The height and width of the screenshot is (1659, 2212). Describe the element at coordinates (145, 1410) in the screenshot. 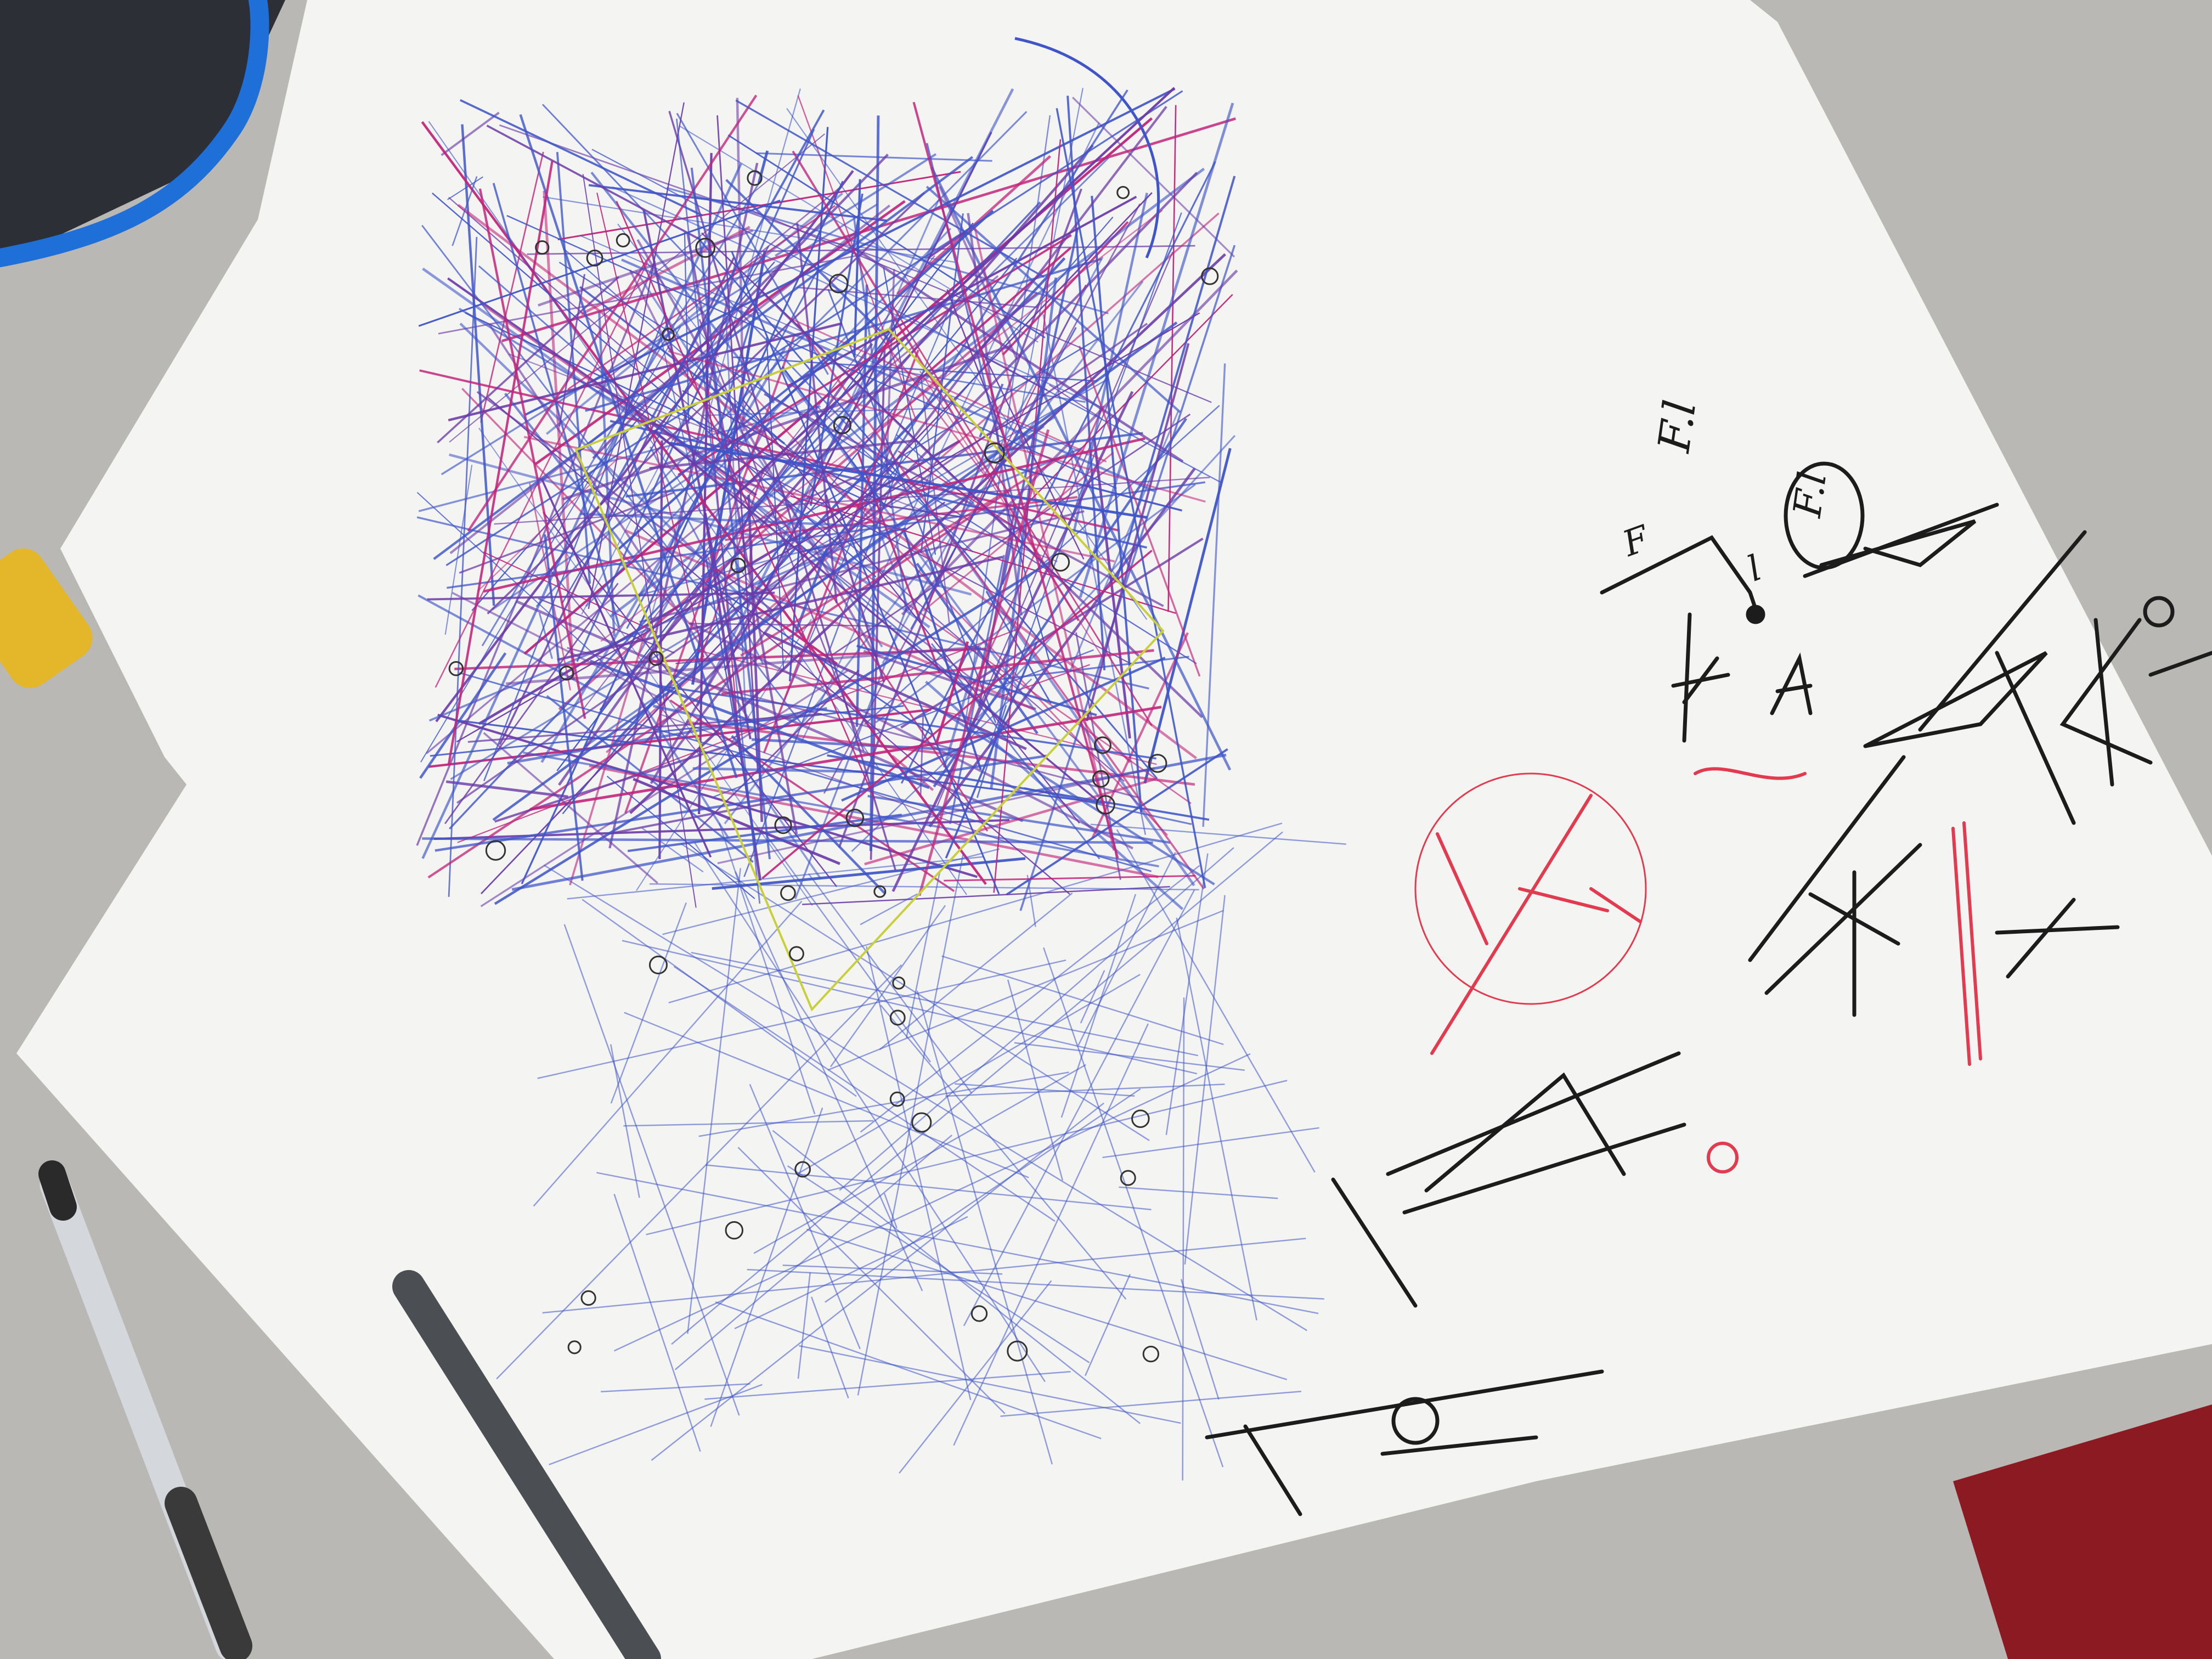

I see `clear-ballpoint-pen` at that location.